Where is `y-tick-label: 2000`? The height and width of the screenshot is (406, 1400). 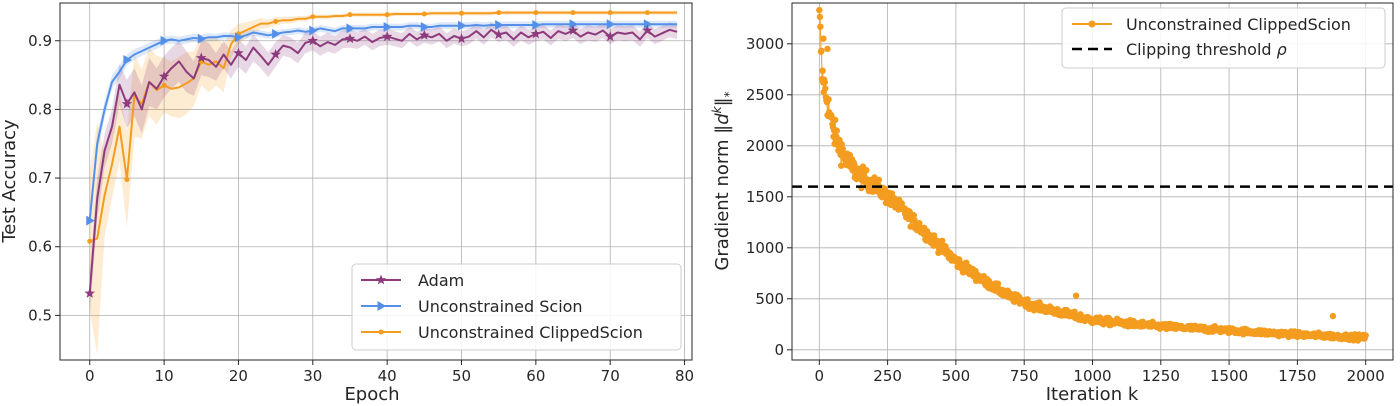
y-tick-label: 2000 is located at coordinates (765, 146).